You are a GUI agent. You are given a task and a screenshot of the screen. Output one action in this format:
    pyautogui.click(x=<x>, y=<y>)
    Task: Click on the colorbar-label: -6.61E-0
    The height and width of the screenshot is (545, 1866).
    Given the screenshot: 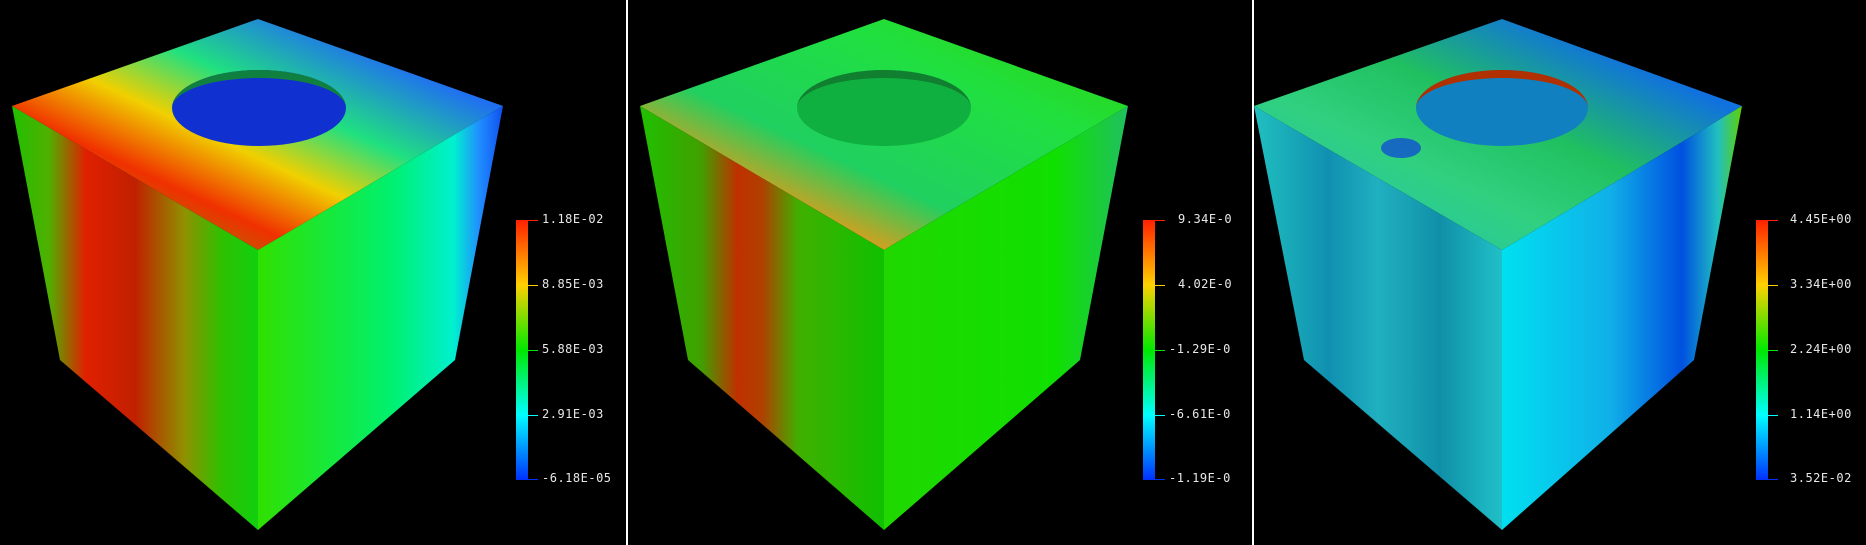 What is the action you would take?
    pyautogui.click(x=1200, y=414)
    